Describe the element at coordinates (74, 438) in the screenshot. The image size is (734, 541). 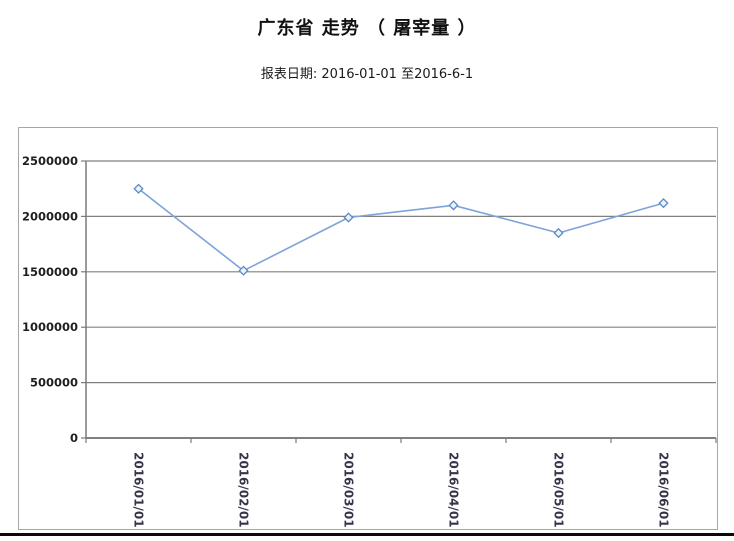
I see `y-axis-label: 0` at that location.